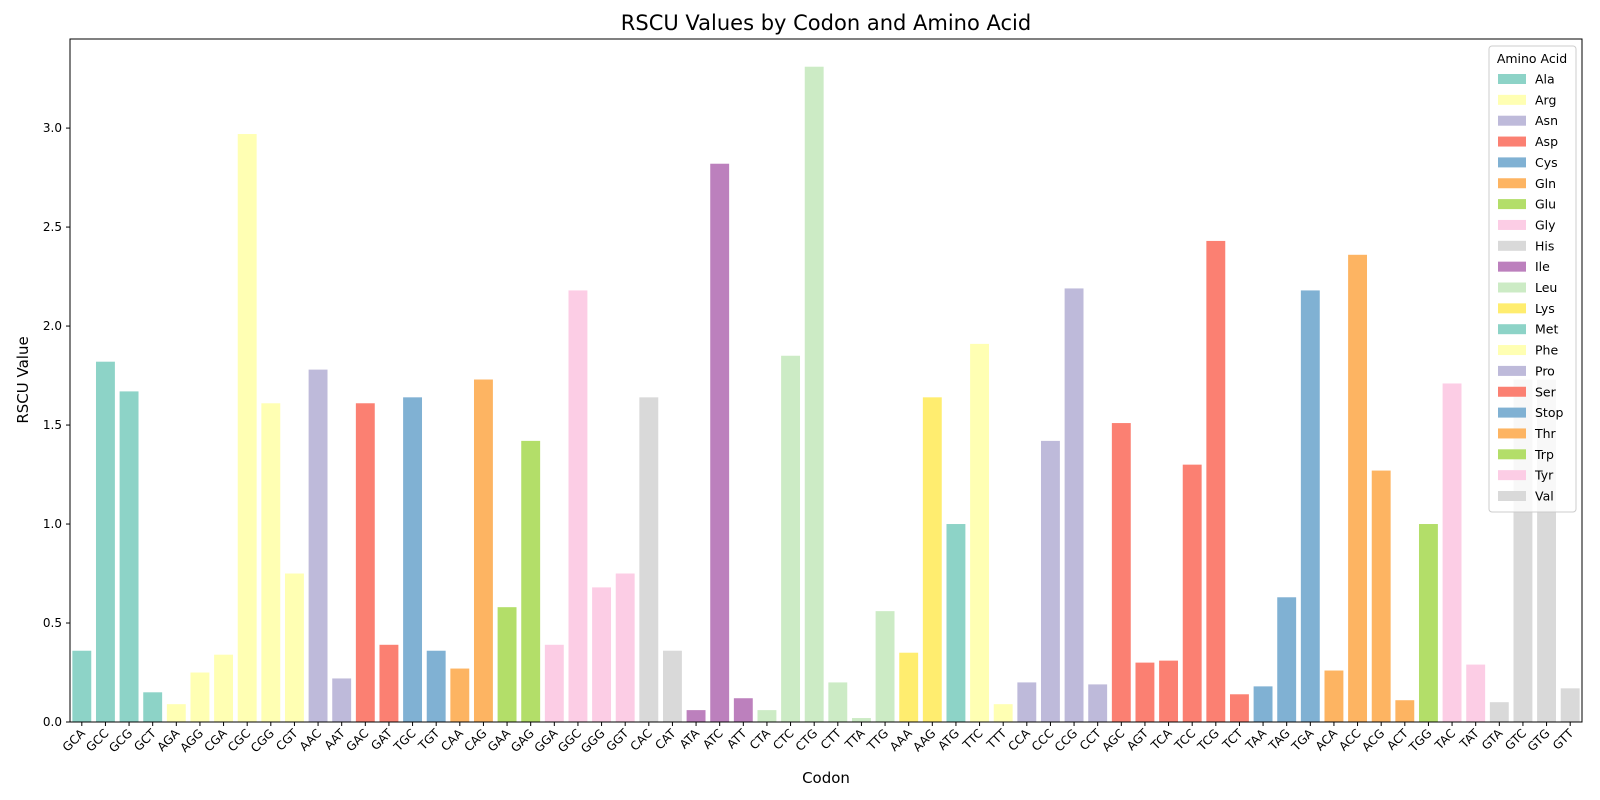 The height and width of the screenshot is (800, 1600). I want to click on bar-tcc, so click(1192, 593).